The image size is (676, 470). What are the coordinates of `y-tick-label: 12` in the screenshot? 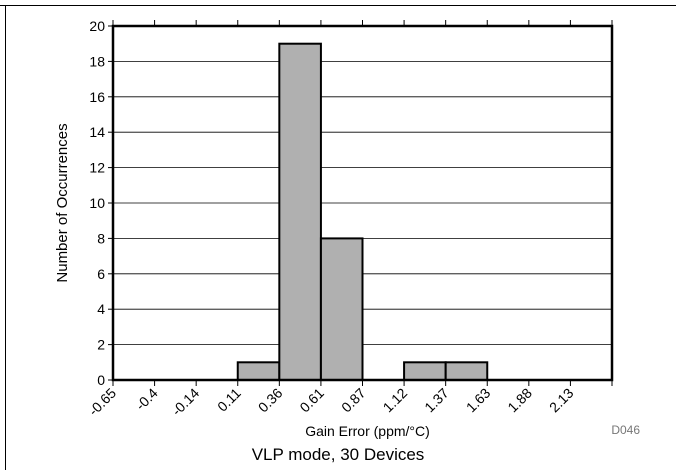 It's located at (97, 168).